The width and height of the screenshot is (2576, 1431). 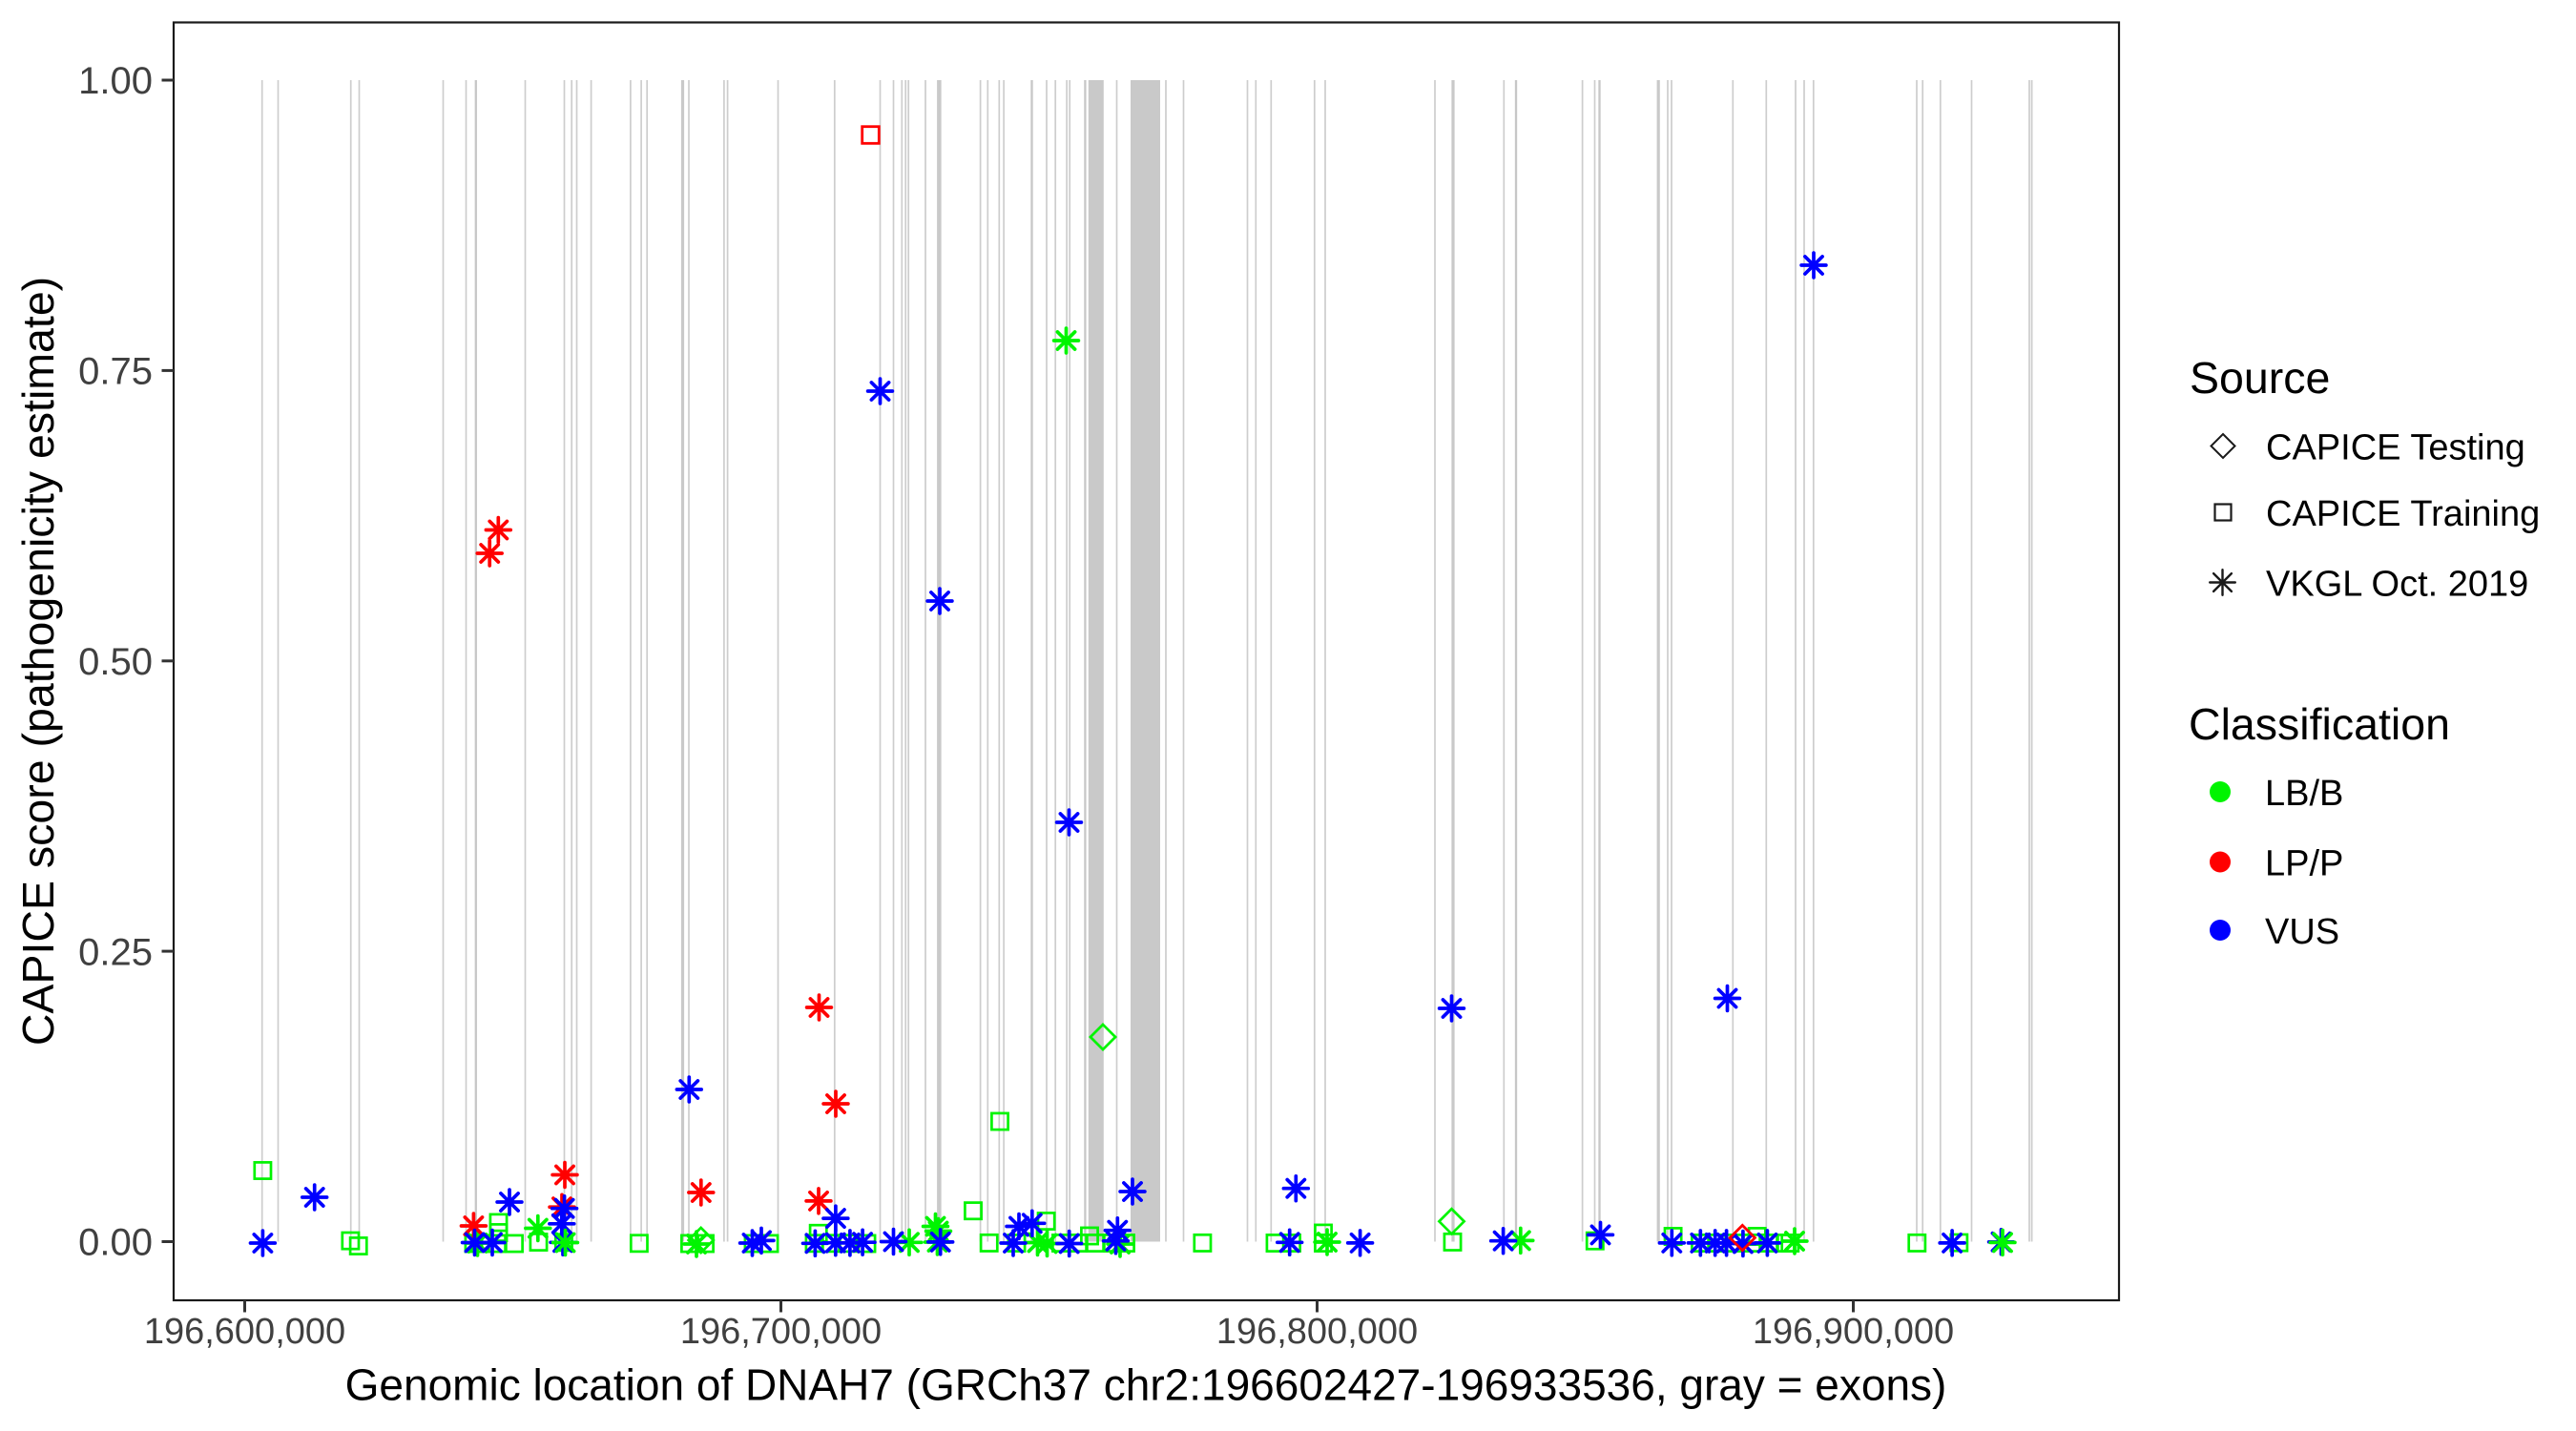 I want to click on svg-text: VKGL Oct. 2019, so click(x=2397, y=585).